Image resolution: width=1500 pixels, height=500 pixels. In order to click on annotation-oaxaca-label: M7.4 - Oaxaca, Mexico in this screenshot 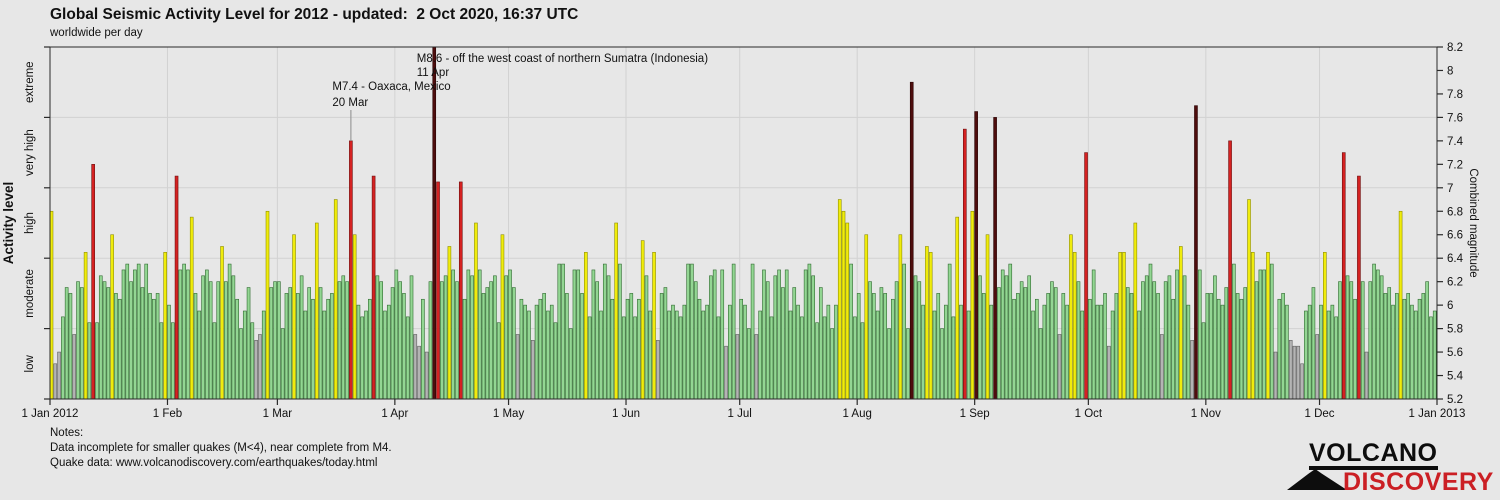, I will do `click(391, 87)`.